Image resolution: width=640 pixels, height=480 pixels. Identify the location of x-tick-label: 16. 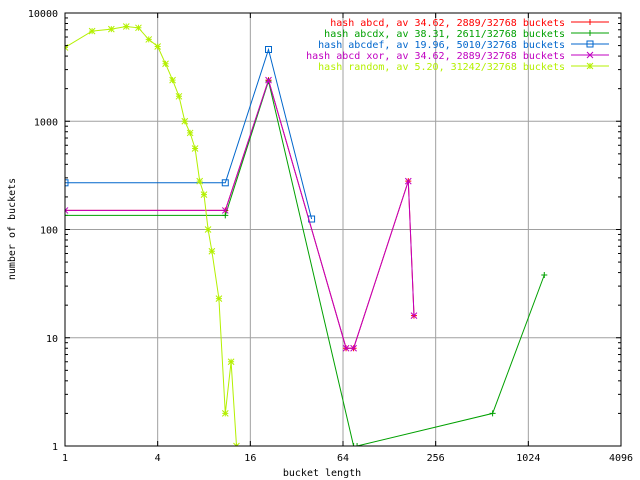
(250, 458).